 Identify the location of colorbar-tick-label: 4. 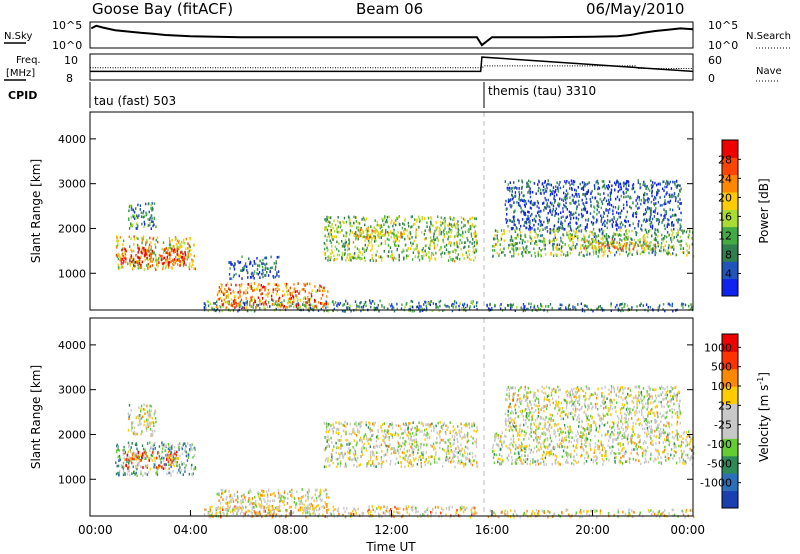
(728, 273).